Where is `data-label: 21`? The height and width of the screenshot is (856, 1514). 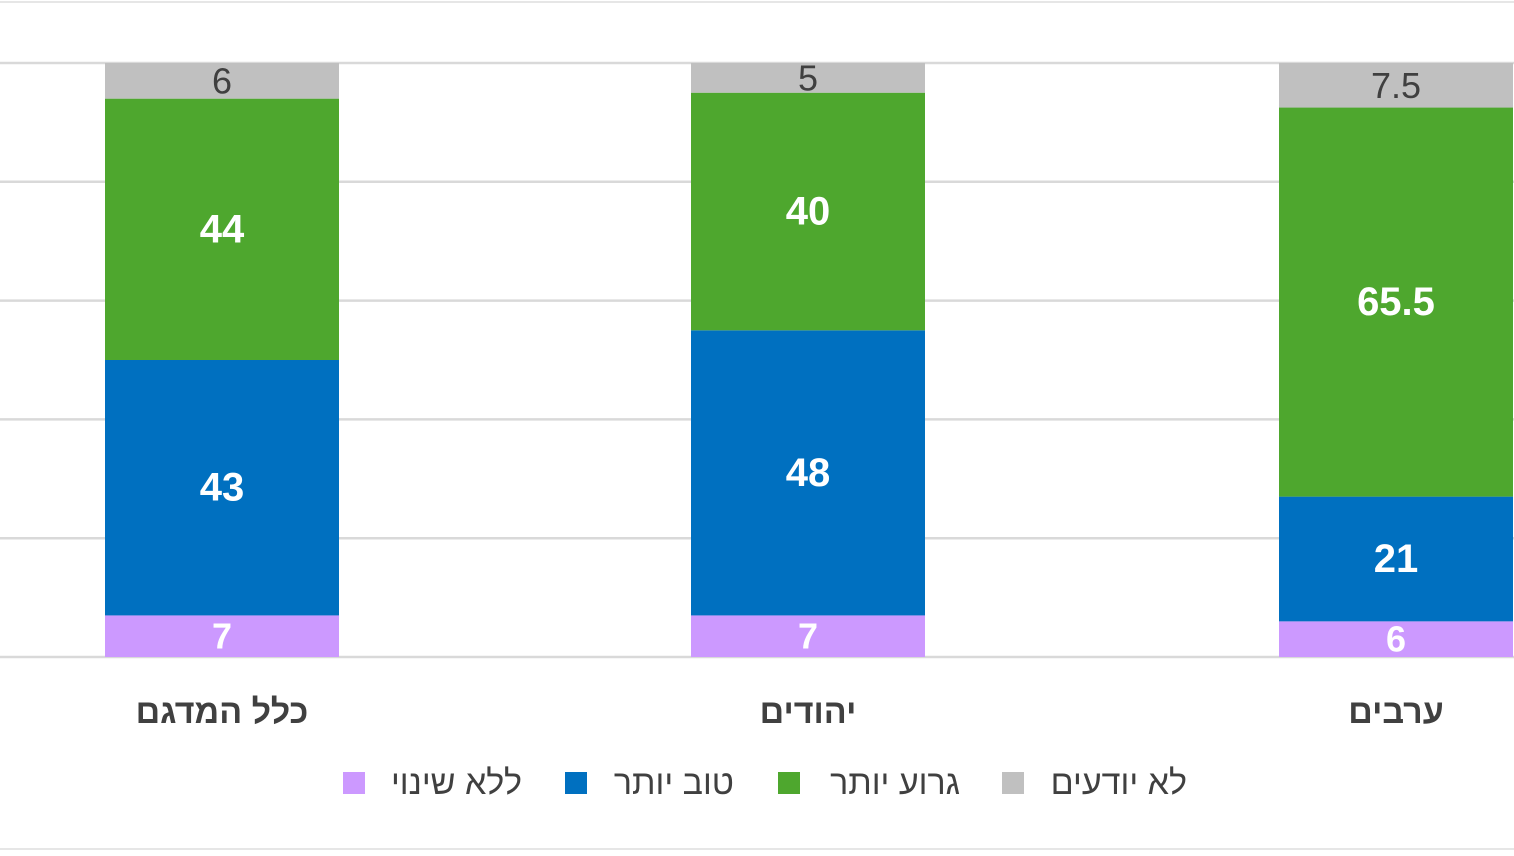
data-label: 21 is located at coordinates (1396, 559).